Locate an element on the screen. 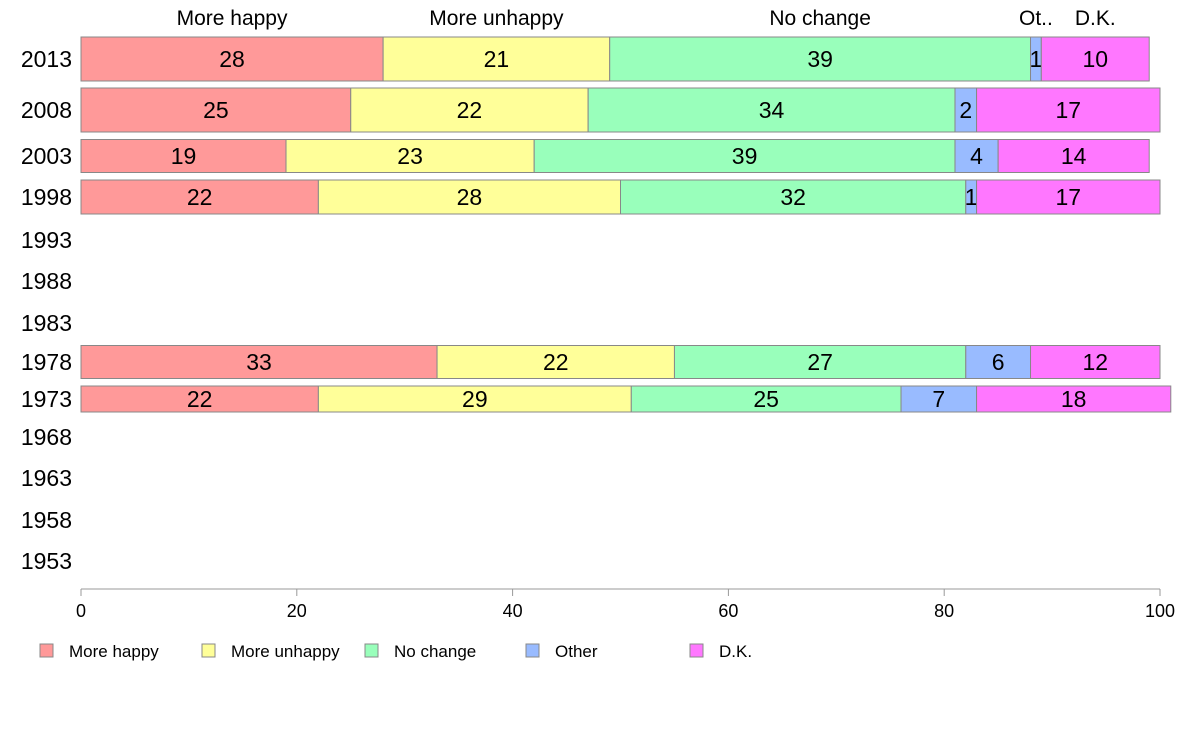 This screenshot has width=1188, height=736. bar-value-label: 14 is located at coordinates (1074, 156).